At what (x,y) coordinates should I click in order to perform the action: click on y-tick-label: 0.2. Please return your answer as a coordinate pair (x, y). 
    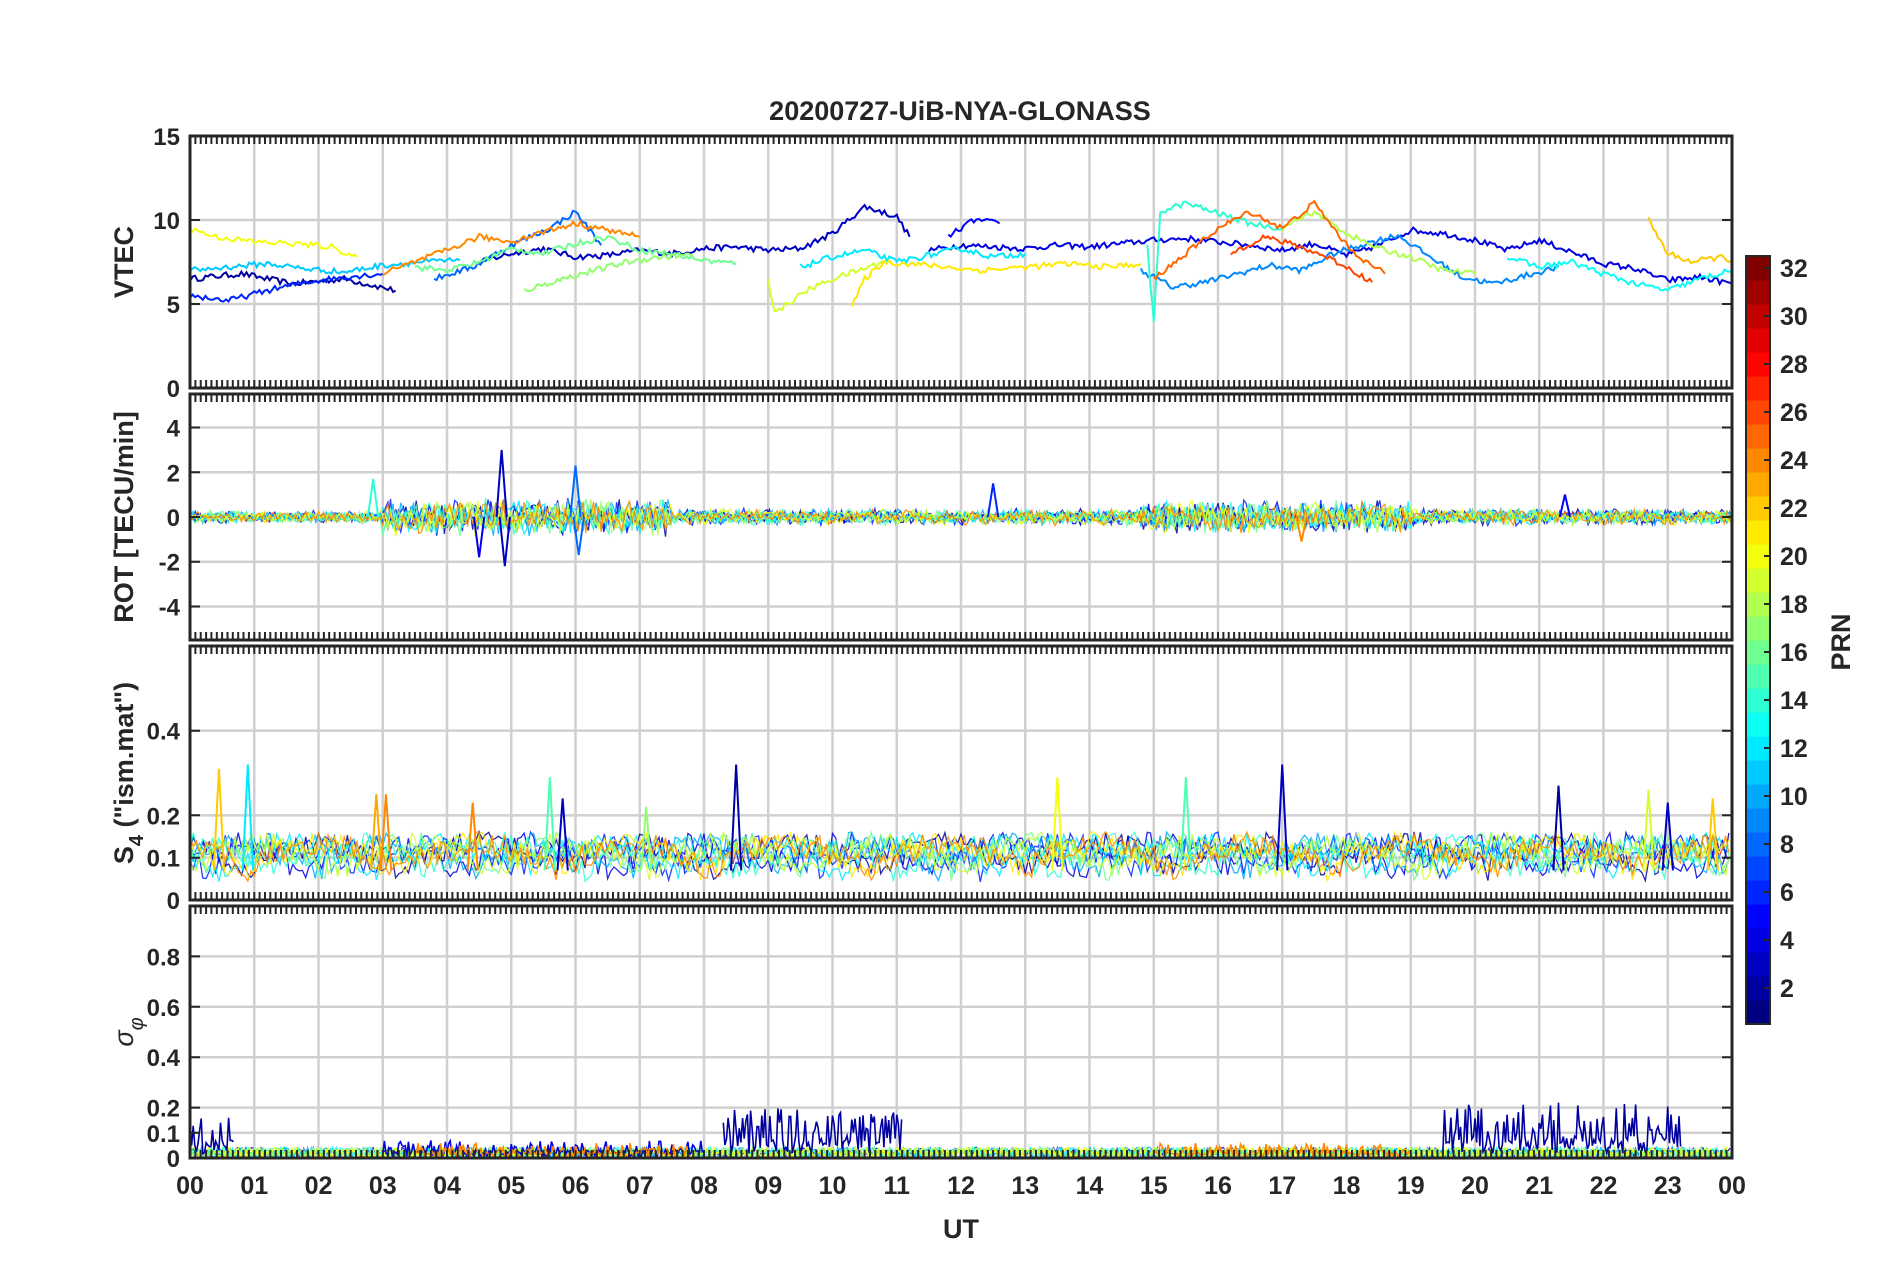
    Looking at the image, I should click on (163, 816).